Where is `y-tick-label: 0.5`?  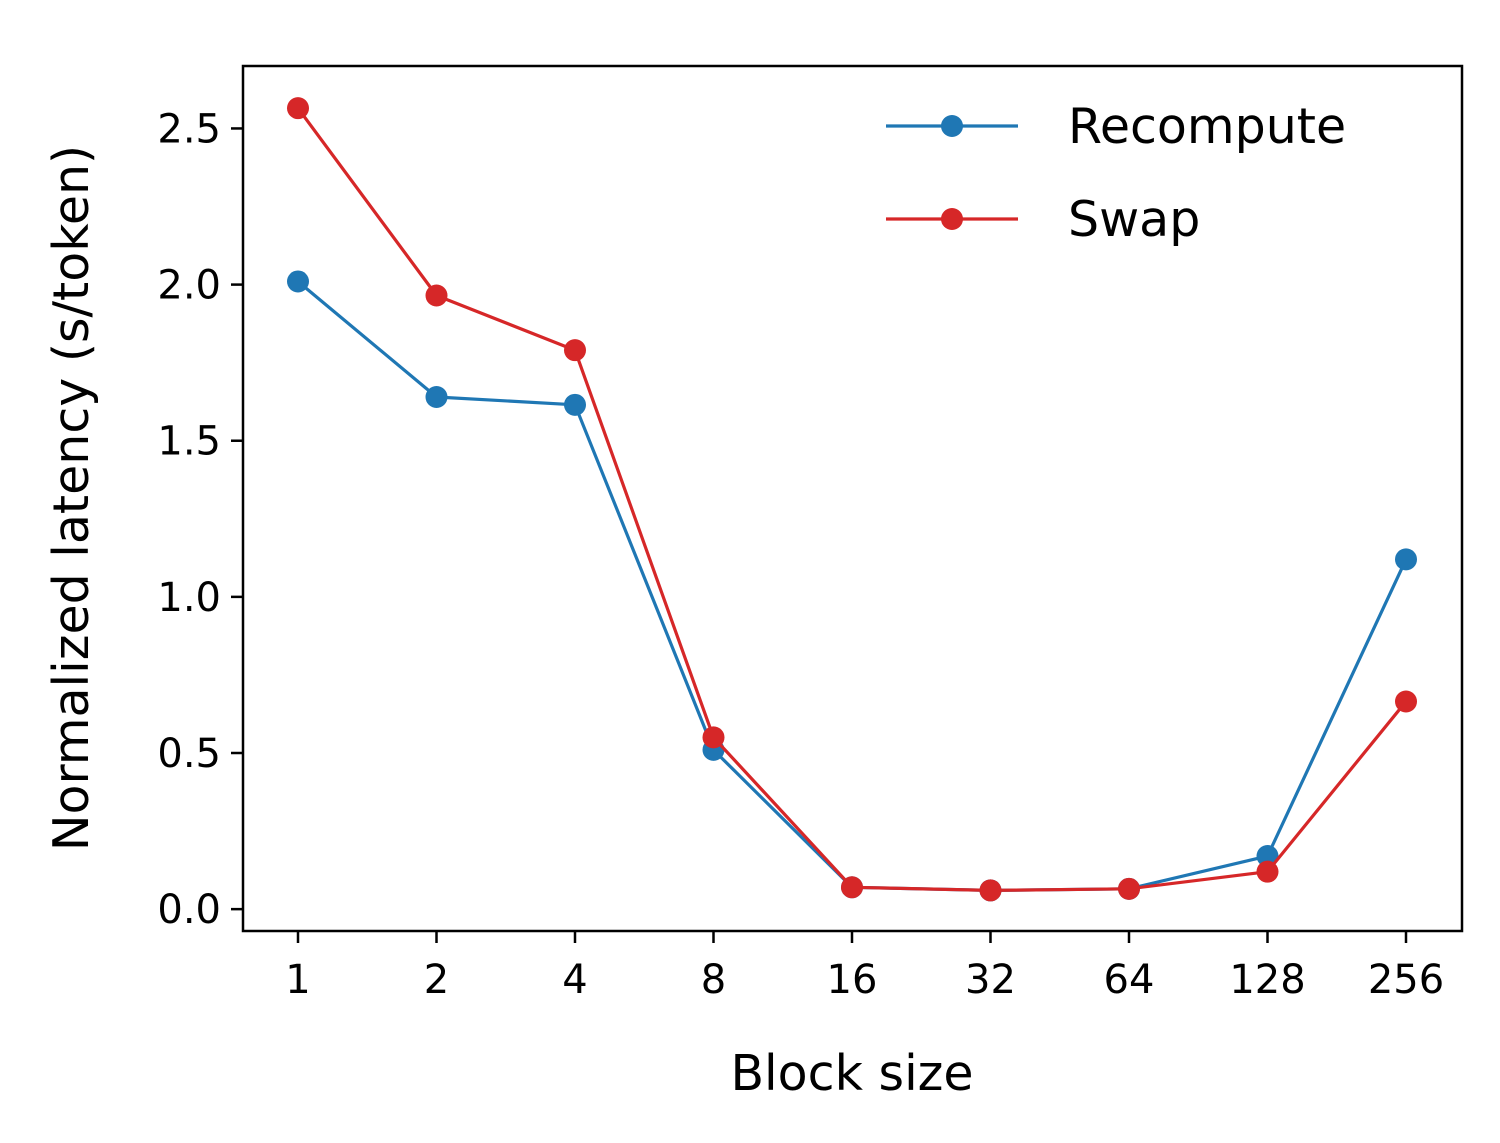
y-tick-label: 0.5 is located at coordinates (189, 754).